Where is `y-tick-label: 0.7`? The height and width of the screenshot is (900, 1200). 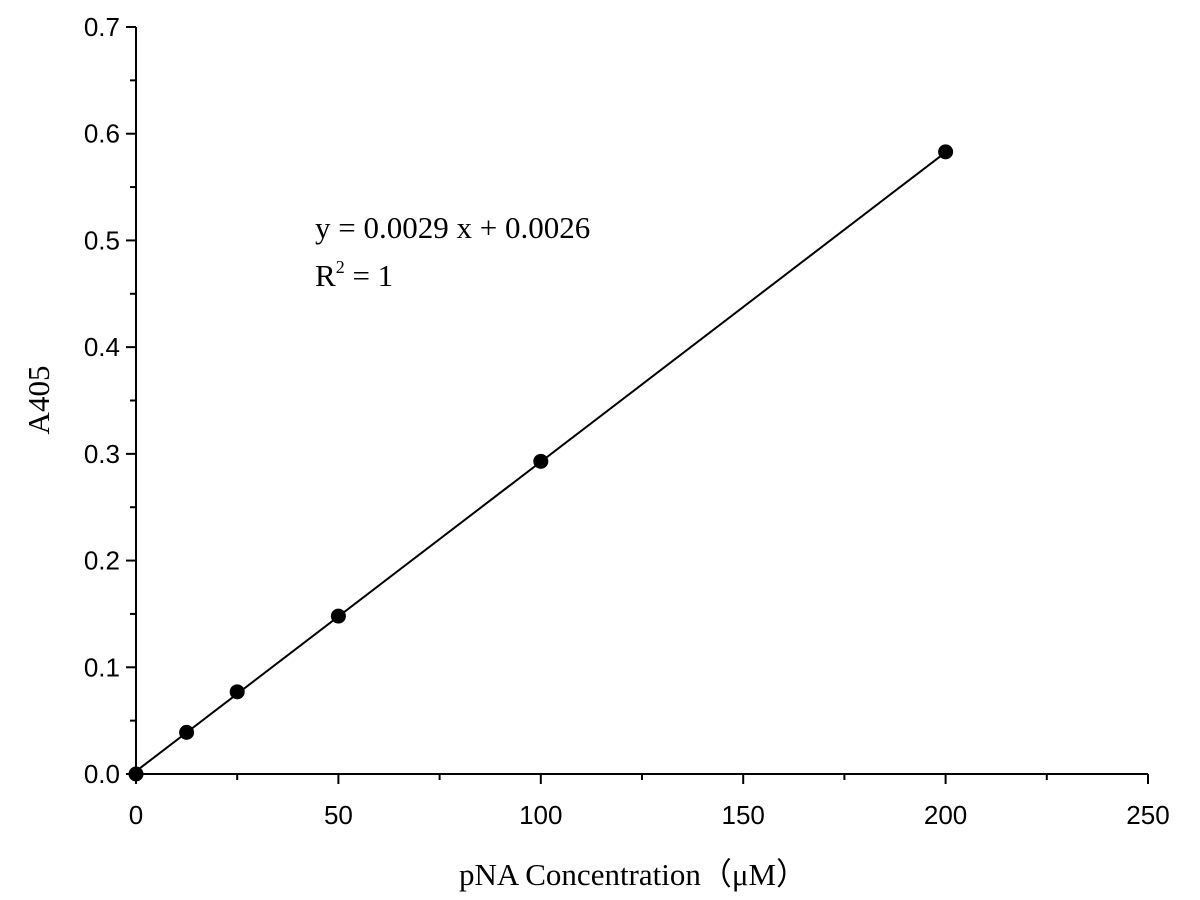
y-tick-label: 0.7 is located at coordinates (102, 27).